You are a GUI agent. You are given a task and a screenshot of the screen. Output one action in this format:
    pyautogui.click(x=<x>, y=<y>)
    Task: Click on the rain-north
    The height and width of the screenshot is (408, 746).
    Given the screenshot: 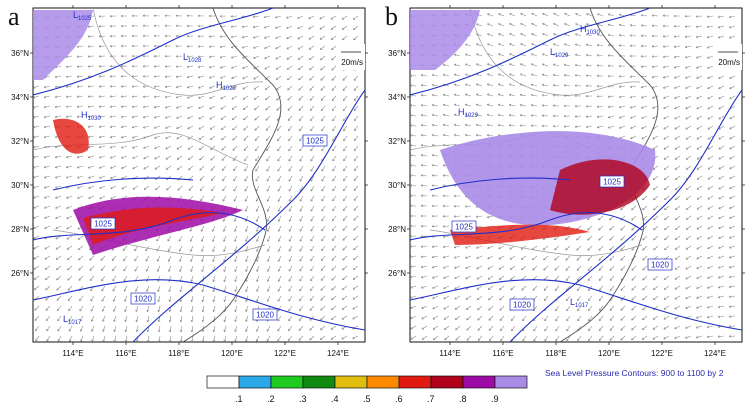 What is the action you would take?
    pyautogui.click(x=63, y=45)
    